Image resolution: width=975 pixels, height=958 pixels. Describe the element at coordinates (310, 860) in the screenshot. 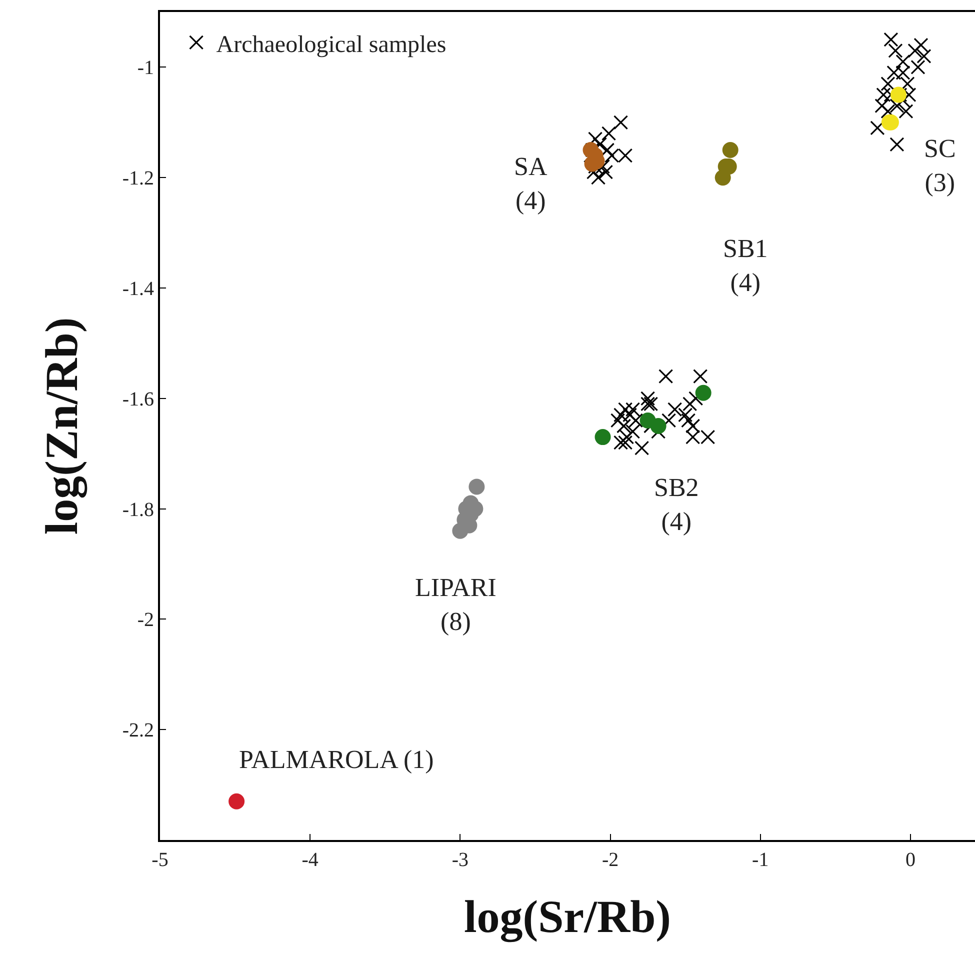

I see `x-tick-label: -4` at that location.